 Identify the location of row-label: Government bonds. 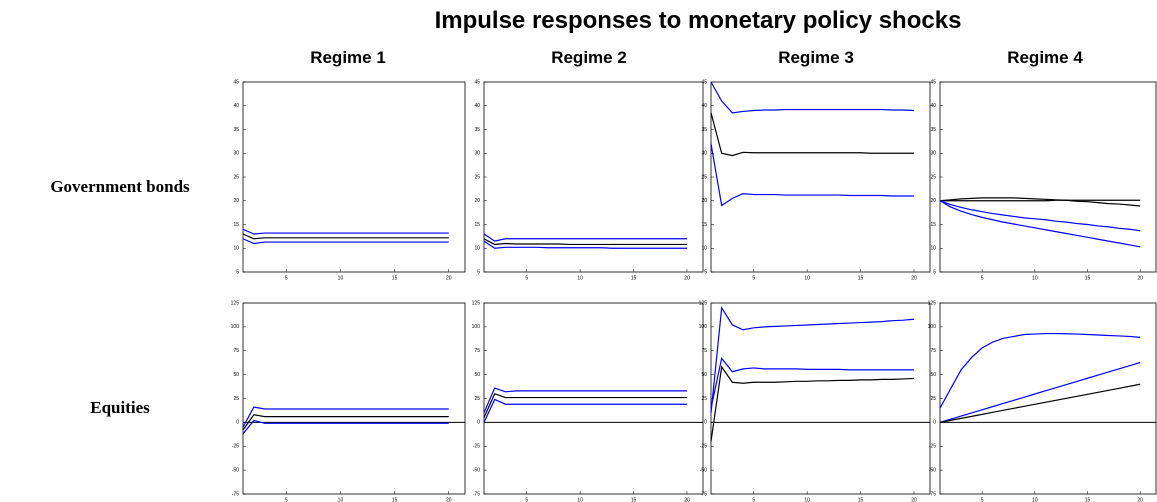
(120, 186).